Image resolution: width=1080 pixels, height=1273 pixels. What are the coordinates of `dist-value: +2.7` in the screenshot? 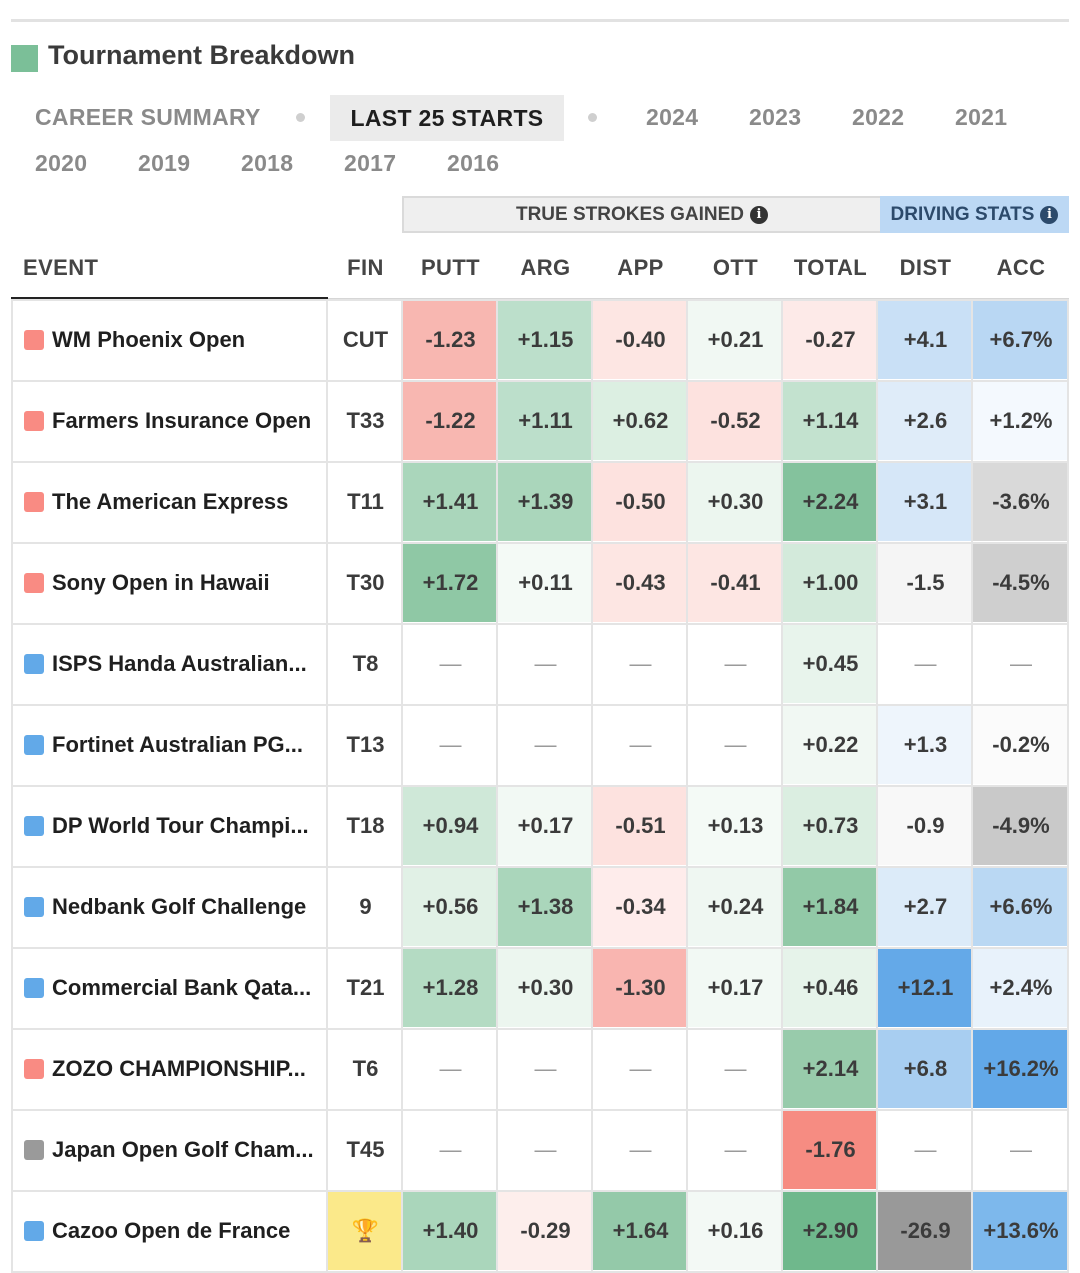 It's located at (925, 906).